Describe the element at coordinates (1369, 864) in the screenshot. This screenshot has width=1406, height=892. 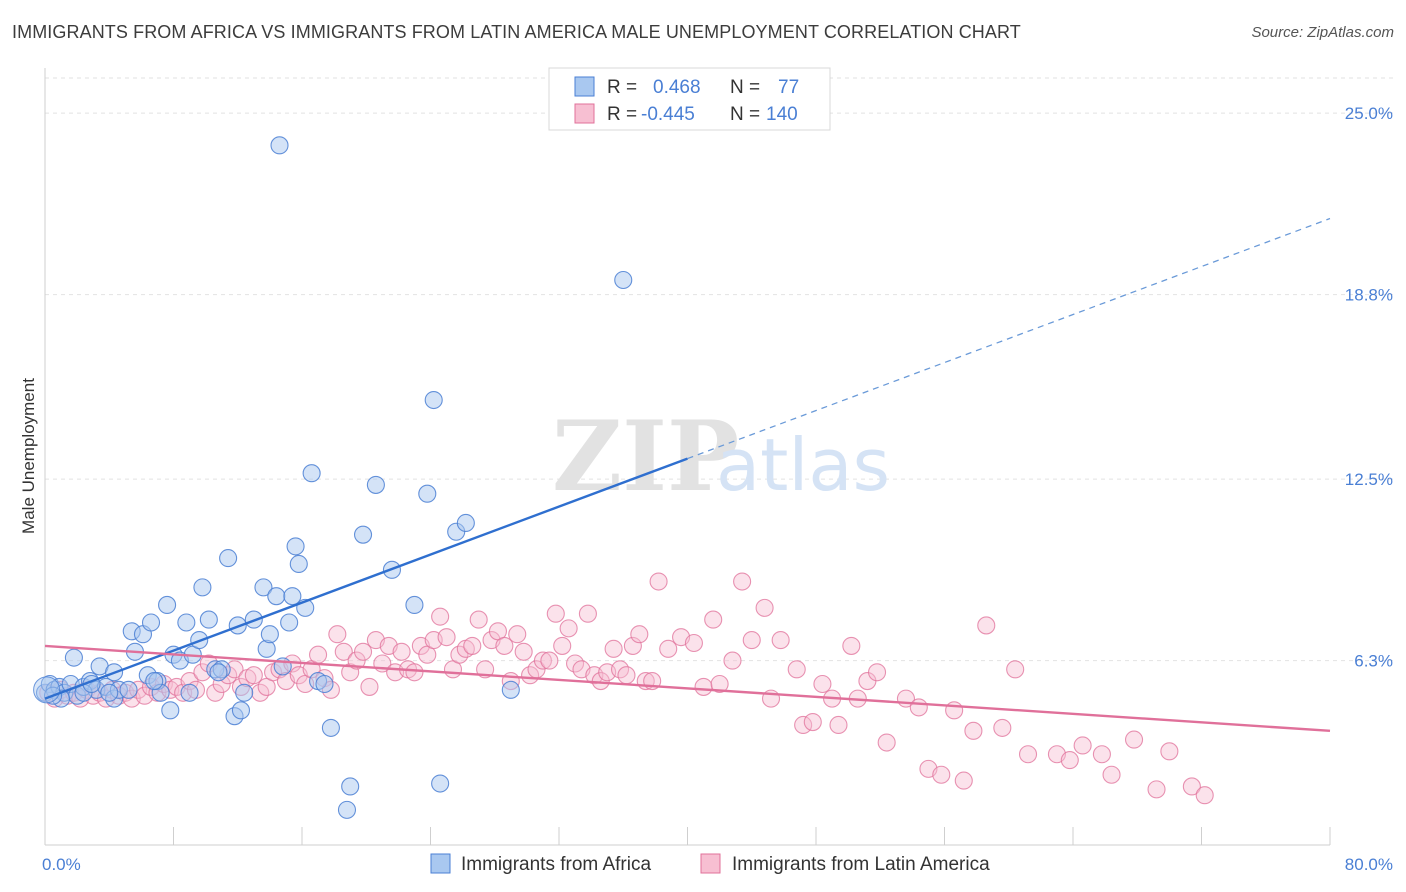
I see `x-tick-label: 80.0%` at that location.